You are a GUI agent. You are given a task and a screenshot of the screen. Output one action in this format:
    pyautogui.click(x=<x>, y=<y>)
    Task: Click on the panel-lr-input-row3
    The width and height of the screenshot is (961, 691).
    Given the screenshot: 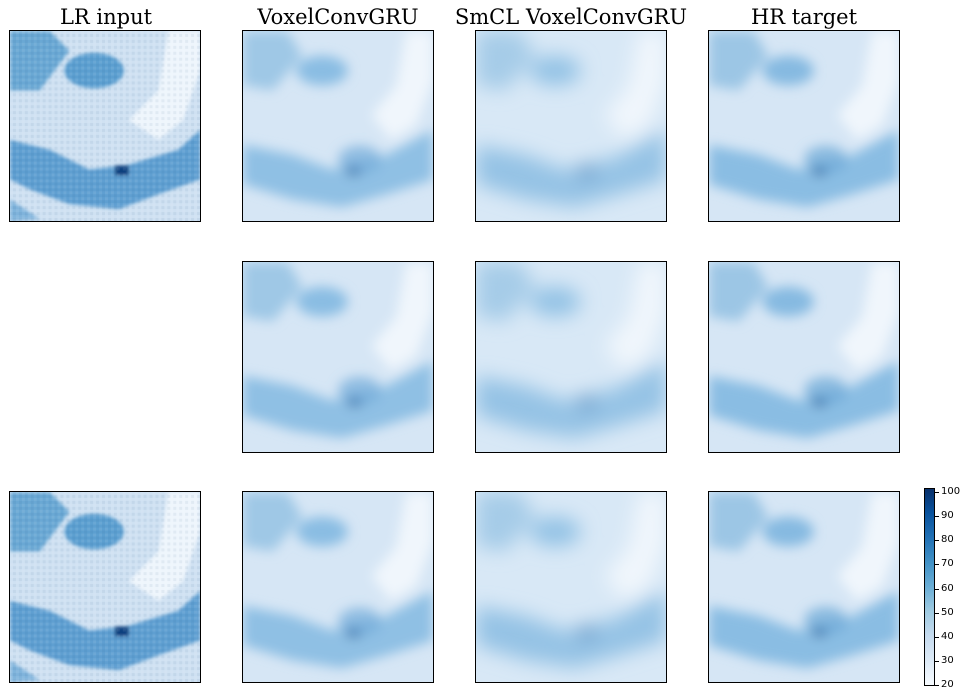 What is the action you would take?
    pyautogui.click(x=105, y=587)
    